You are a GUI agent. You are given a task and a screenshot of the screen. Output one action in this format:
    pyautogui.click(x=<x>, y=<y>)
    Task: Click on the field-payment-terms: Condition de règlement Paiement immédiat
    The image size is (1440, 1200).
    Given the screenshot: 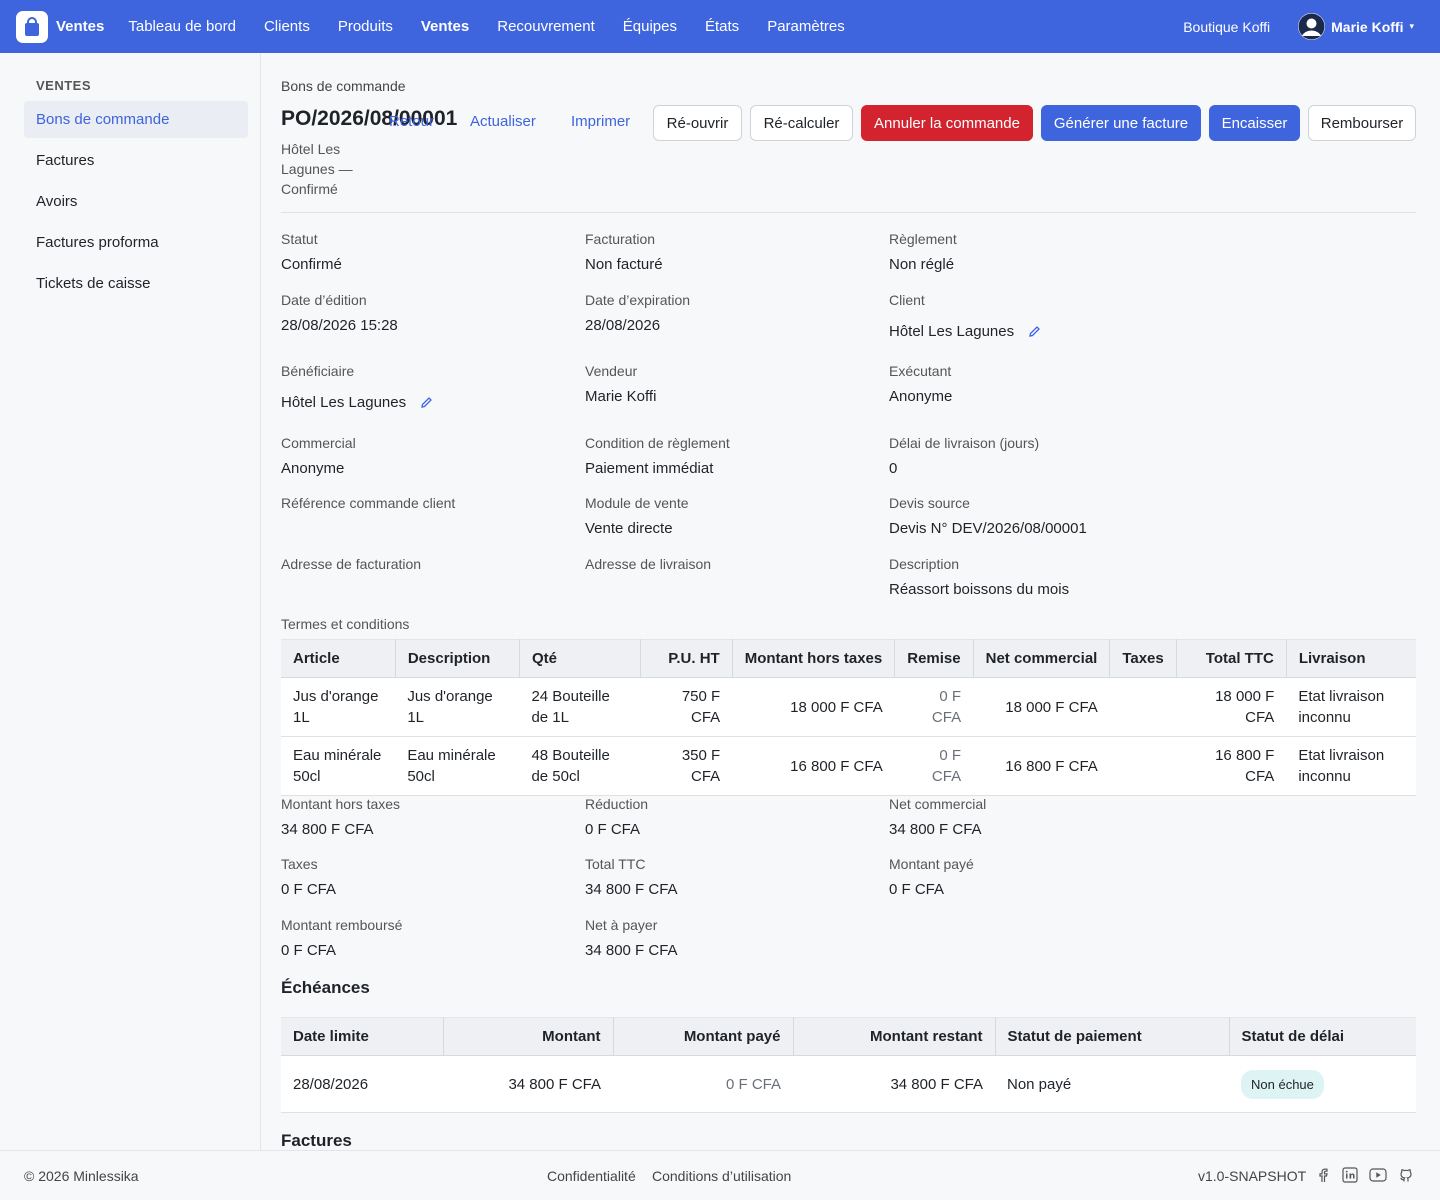 What is the action you would take?
    pyautogui.click(x=657, y=456)
    